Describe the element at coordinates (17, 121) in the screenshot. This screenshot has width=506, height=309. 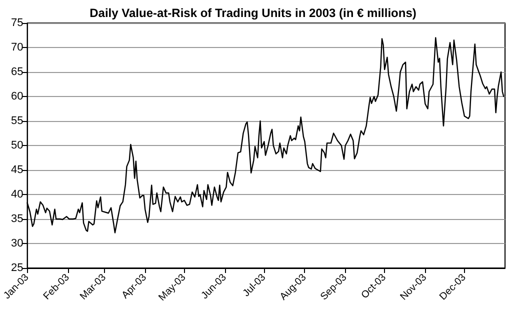
I see `y-tick-label: 55` at that location.